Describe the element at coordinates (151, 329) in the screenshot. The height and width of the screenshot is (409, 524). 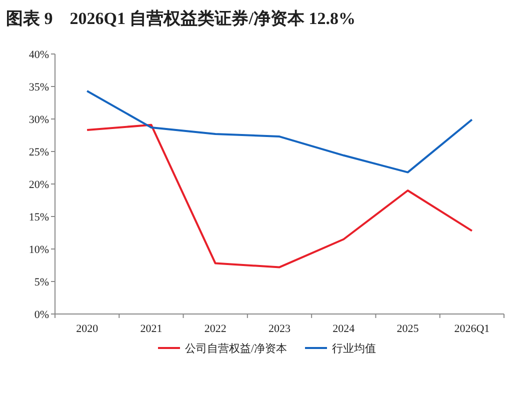
I see `x-tick-label: 2021` at that location.